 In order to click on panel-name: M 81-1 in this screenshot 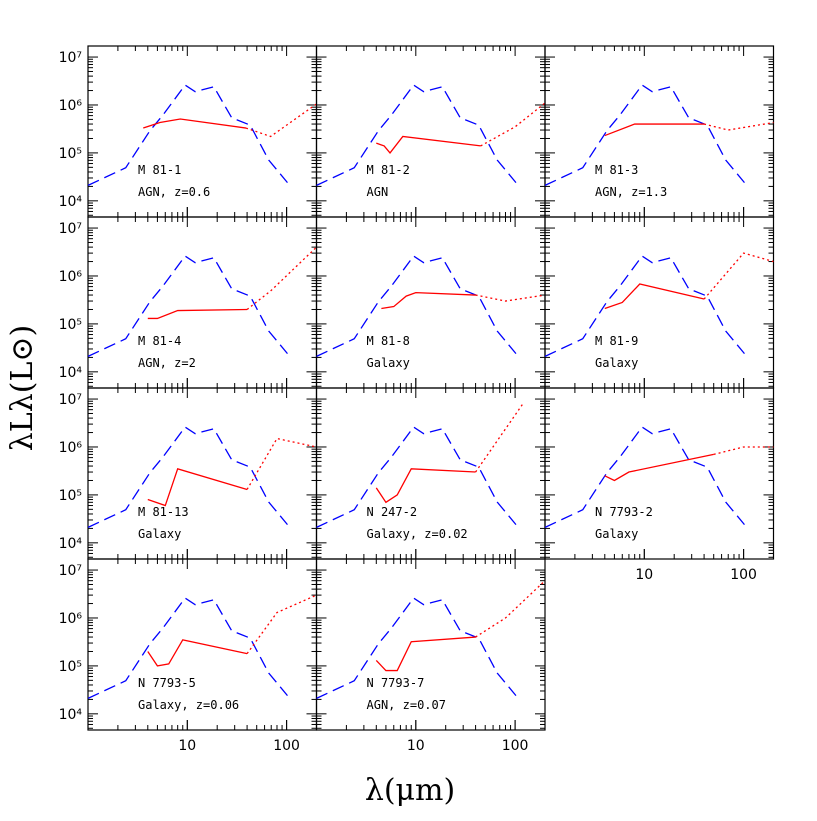, I will do `click(159, 170)`.